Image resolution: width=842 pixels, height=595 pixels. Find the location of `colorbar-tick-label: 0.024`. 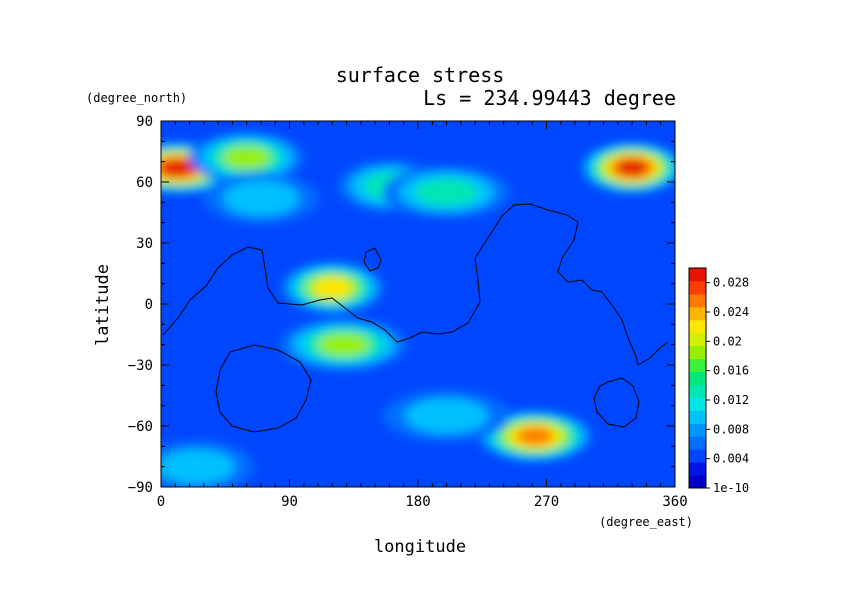

colorbar-tick-label: 0.024 is located at coordinates (731, 312).